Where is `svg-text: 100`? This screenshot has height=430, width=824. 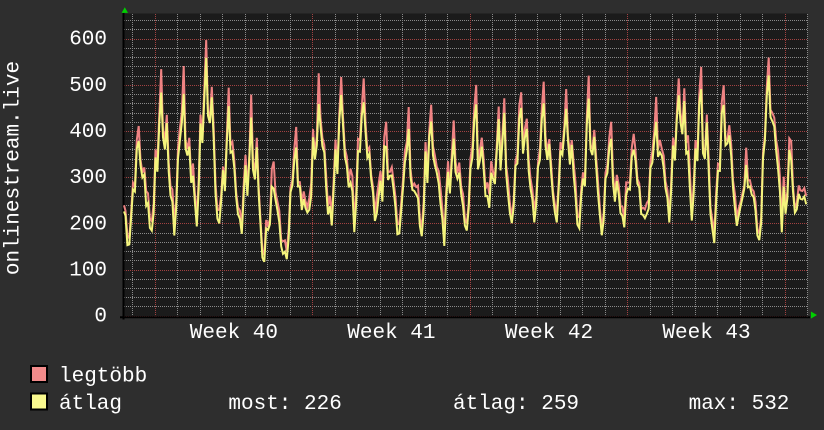
svg-text: 100 is located at coordinates (88, 271).